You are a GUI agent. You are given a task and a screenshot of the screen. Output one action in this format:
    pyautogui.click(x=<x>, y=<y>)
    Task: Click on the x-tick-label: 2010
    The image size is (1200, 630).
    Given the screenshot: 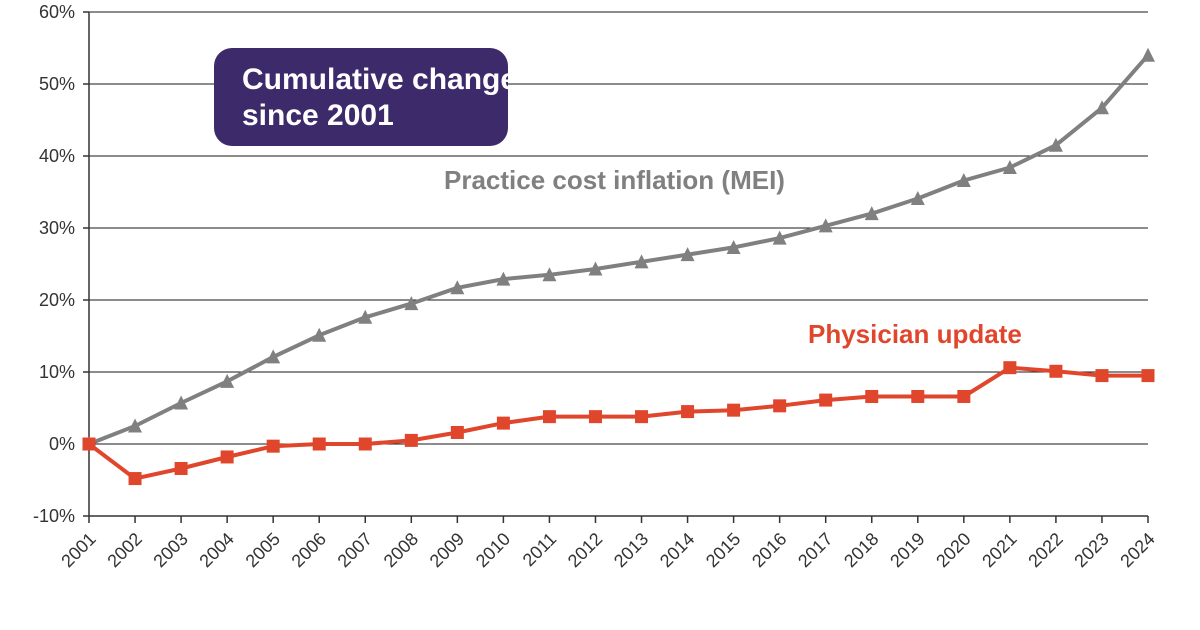 What is the action you would take?
    pyautogui.click(x=493, y=550)
    